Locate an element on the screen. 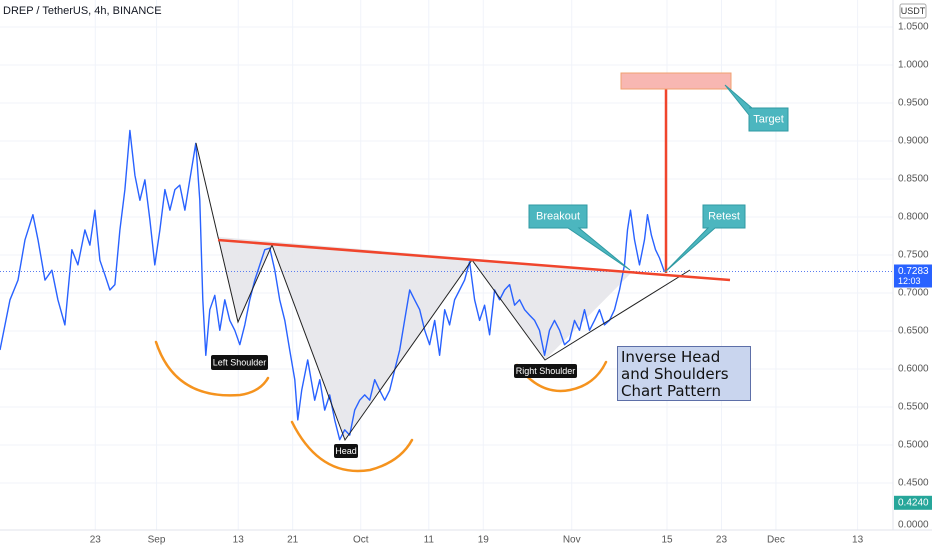 This screenshot has width=932, height=550. low-price-label: 0.4240 is located at coordinates (913, 502).